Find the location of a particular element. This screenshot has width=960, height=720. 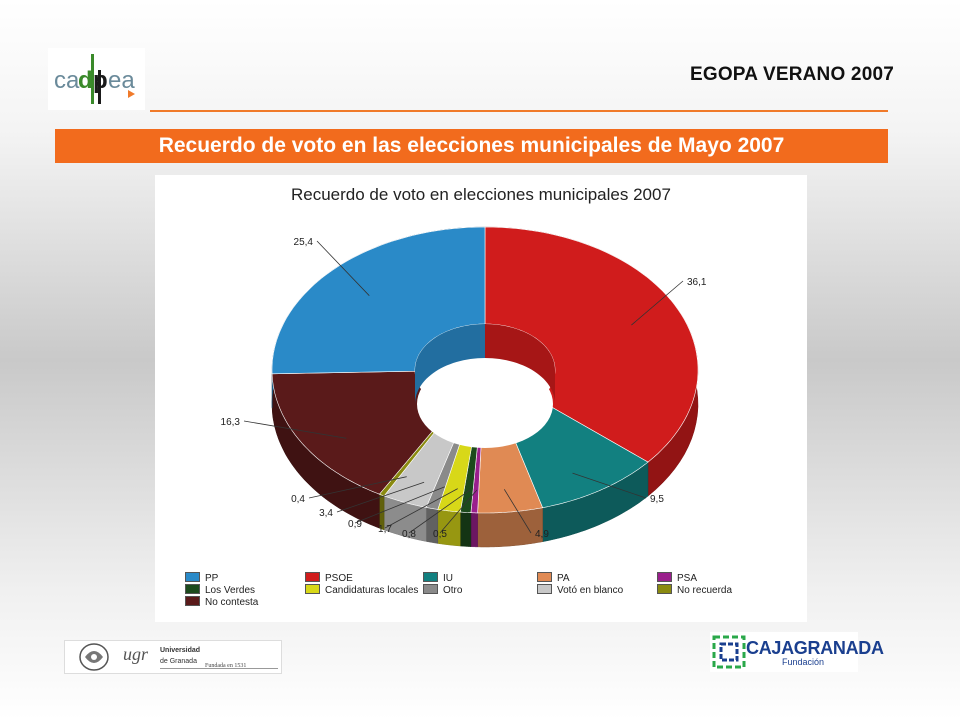

ugr-line1: Universidad is located at coordinates (180, 650).